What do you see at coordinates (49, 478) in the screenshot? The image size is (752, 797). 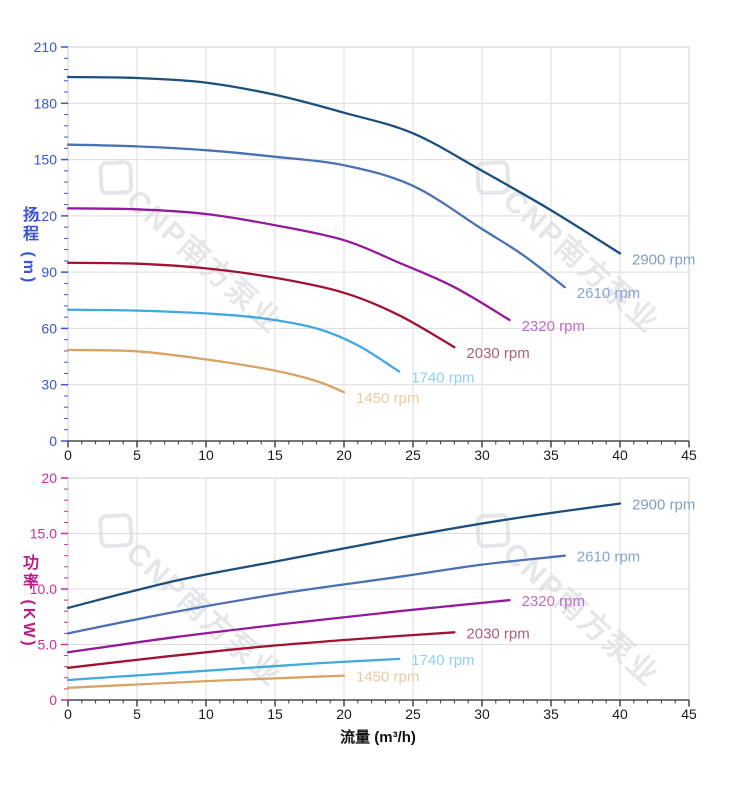 I see `y-tick-label: 20` at bounding box center [49, 478].